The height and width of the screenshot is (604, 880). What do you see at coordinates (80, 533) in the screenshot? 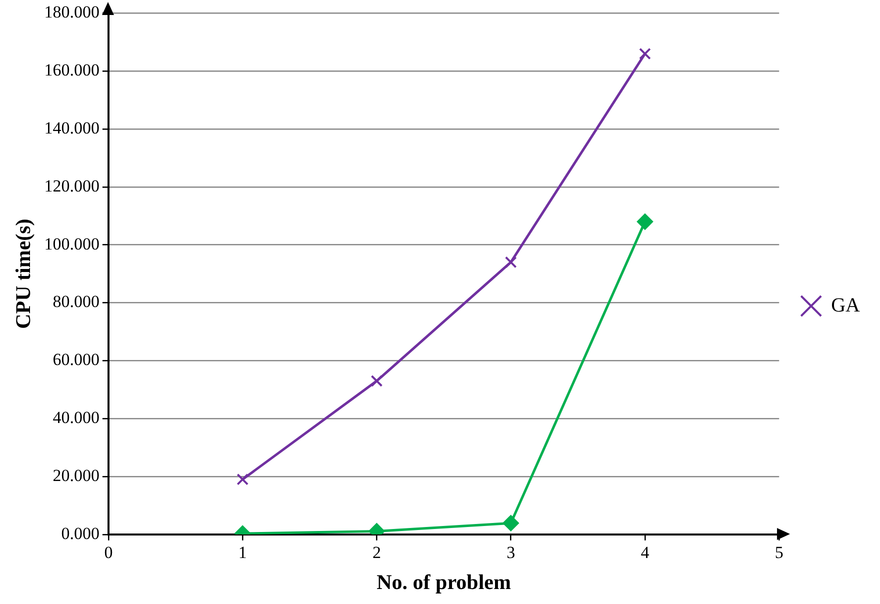
I see `y-tick-label: 0.000` at bounding box center [80, 533].